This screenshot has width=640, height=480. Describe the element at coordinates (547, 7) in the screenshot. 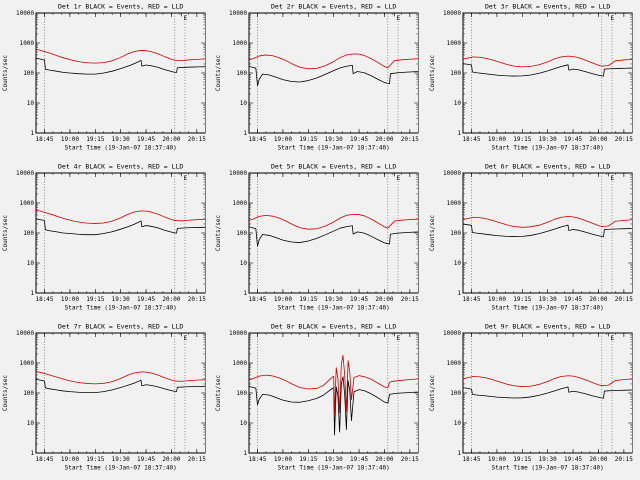

I see `panel-title: Det 3r BLACK = Events, RED = LLD` at that location.